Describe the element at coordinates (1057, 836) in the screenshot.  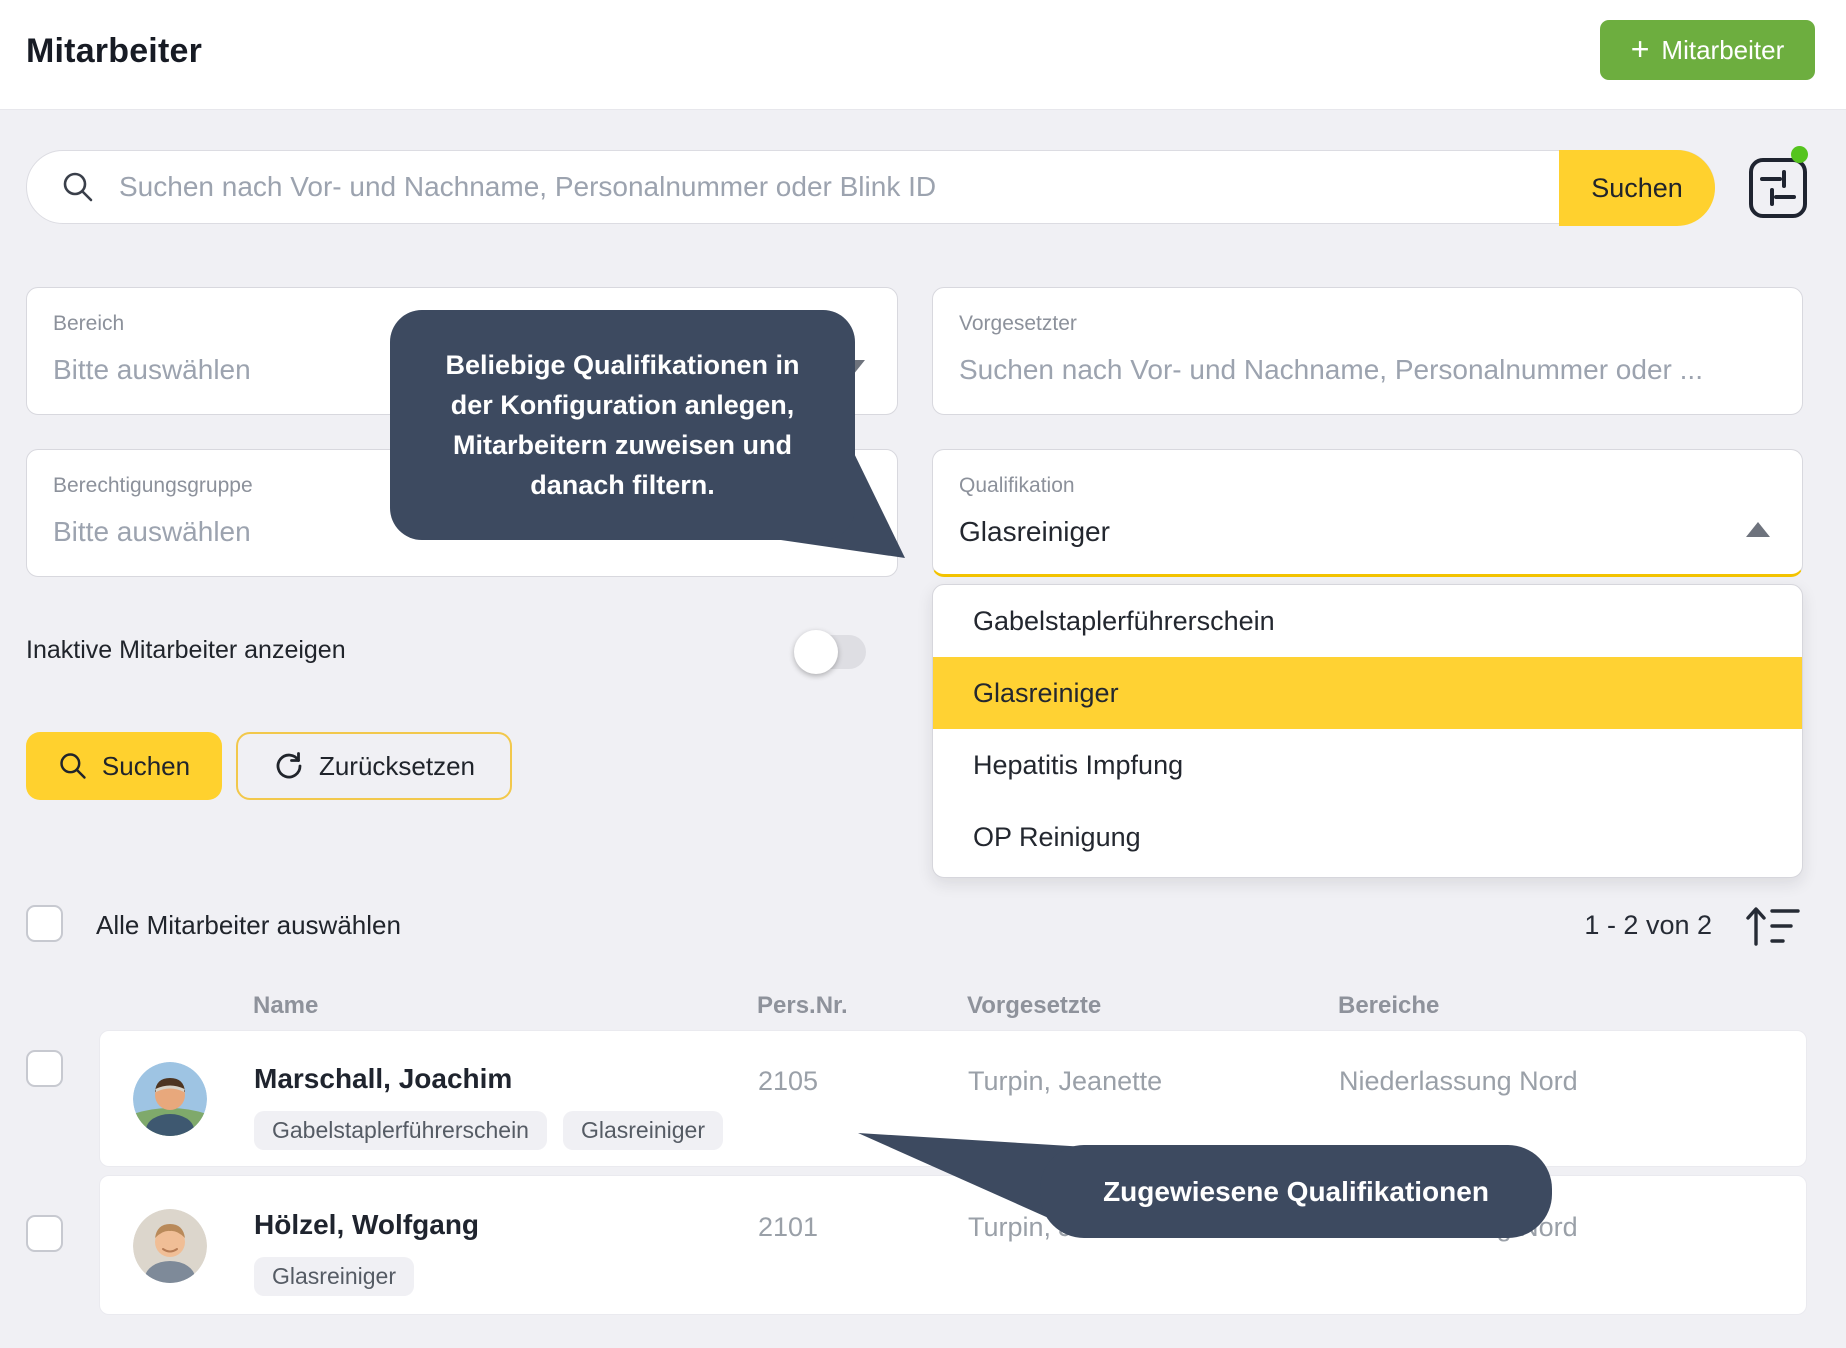
I see `dropdown-option-op-reinigung: OP Reinigung` at that location.